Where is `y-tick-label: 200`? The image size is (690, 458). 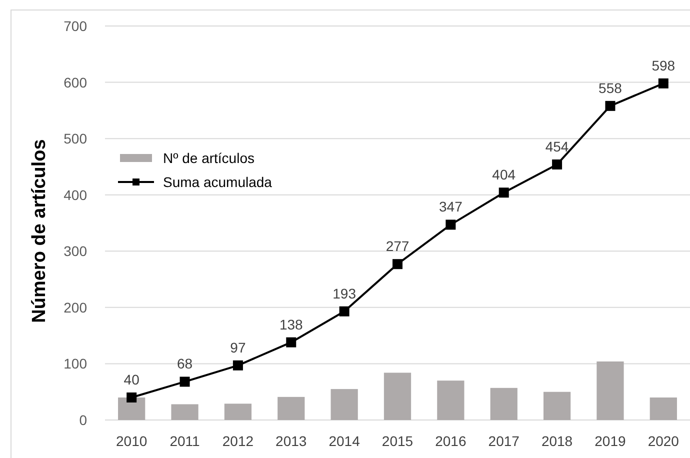 y-tick-label: 200 is located at coordinates (76, 307).